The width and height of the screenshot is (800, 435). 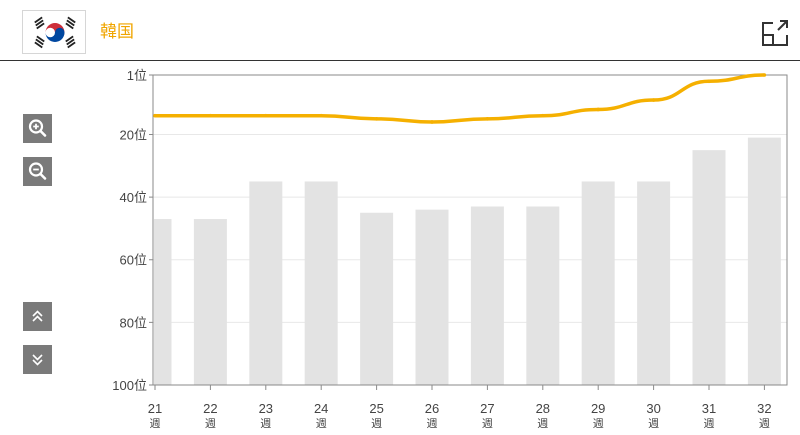 What do you see at coordinates (133, 260) in the screenshot?
I see `y-tick-label-3: 60位` at bounding box center [133, 260].